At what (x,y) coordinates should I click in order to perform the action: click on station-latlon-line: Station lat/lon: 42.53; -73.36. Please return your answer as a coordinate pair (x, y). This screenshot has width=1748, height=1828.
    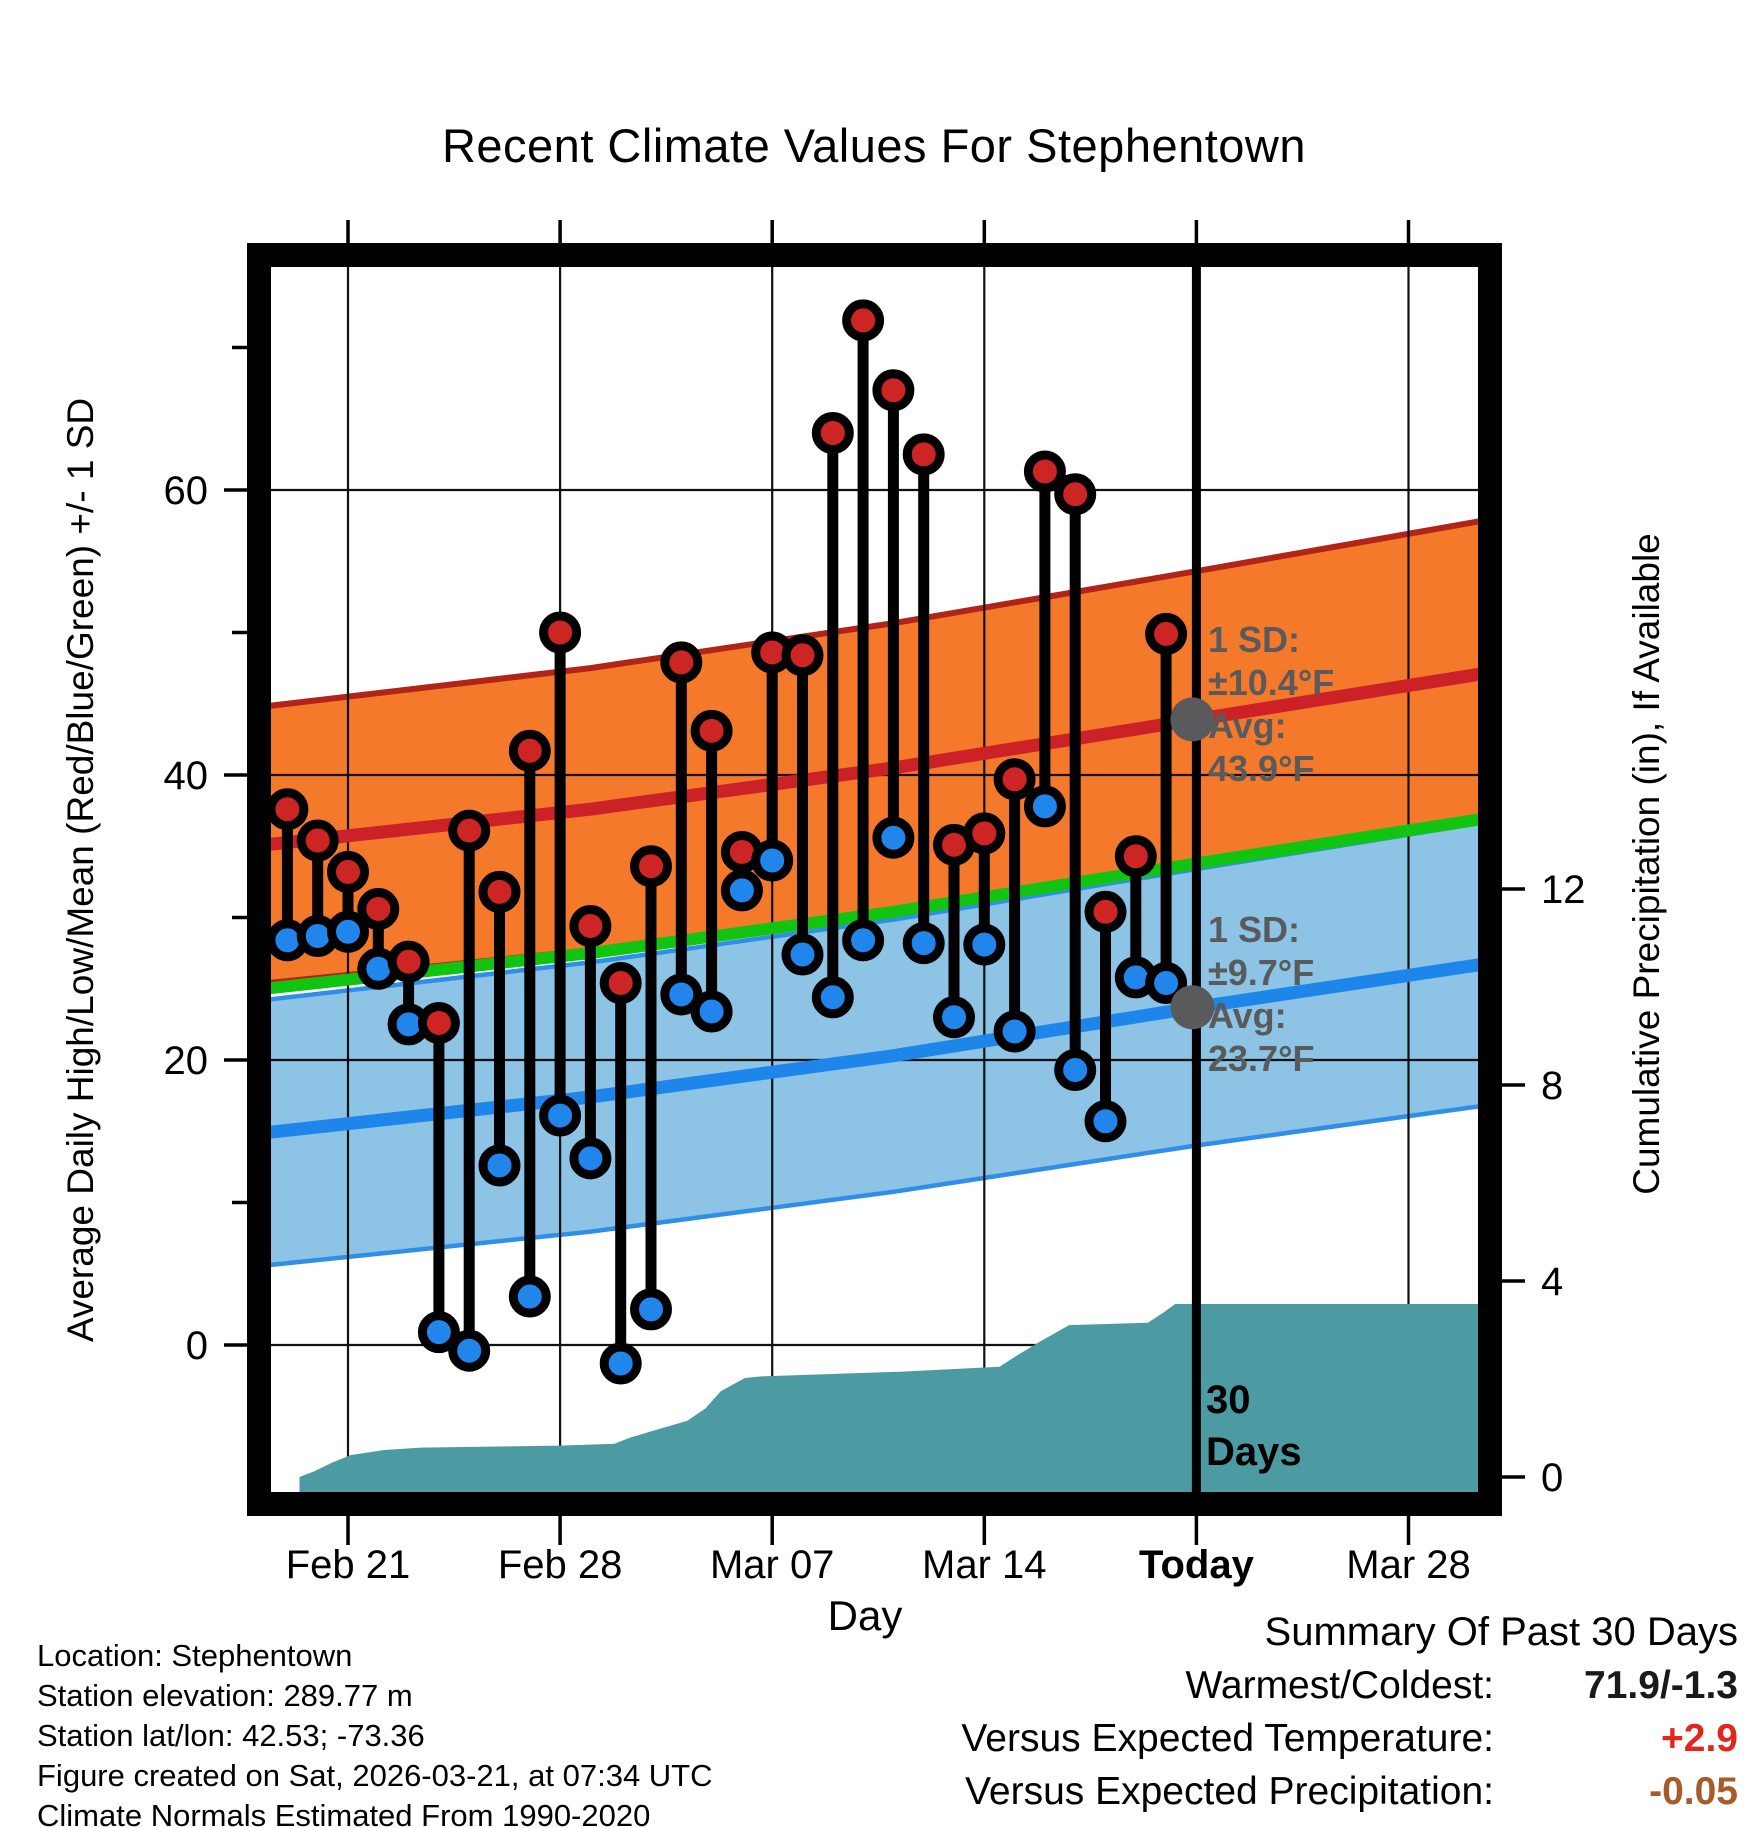
    Looking at the image, I should click on (231, 1735).